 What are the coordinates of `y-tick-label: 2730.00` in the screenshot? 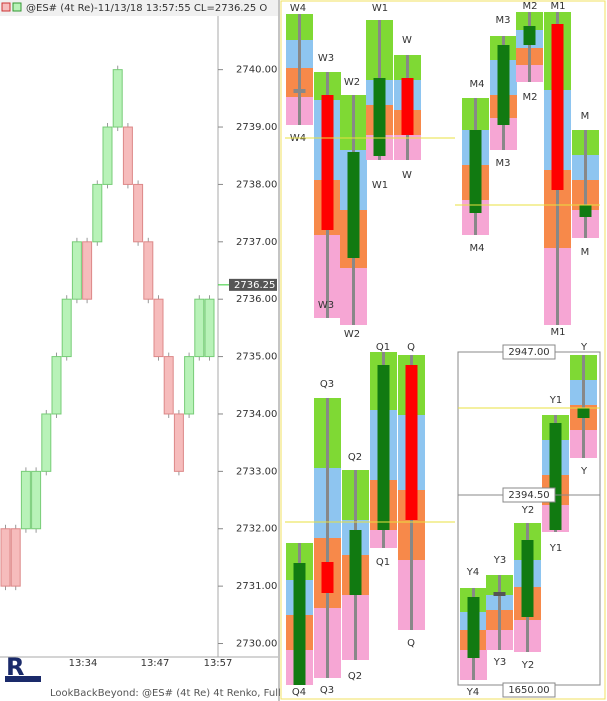 It's located at (256, 644).